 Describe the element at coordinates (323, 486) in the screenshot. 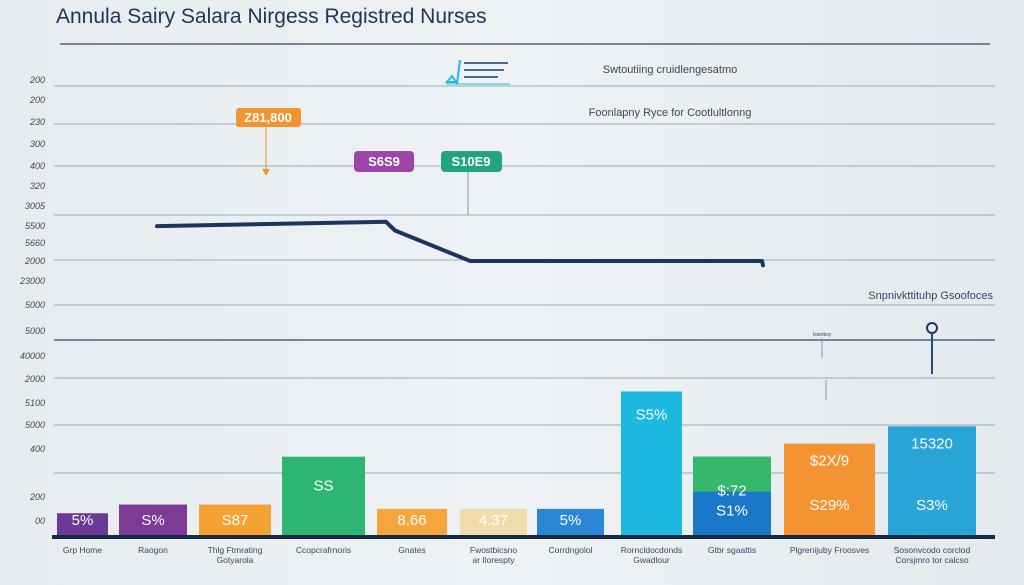

I see `bar-label: SS` at that location.